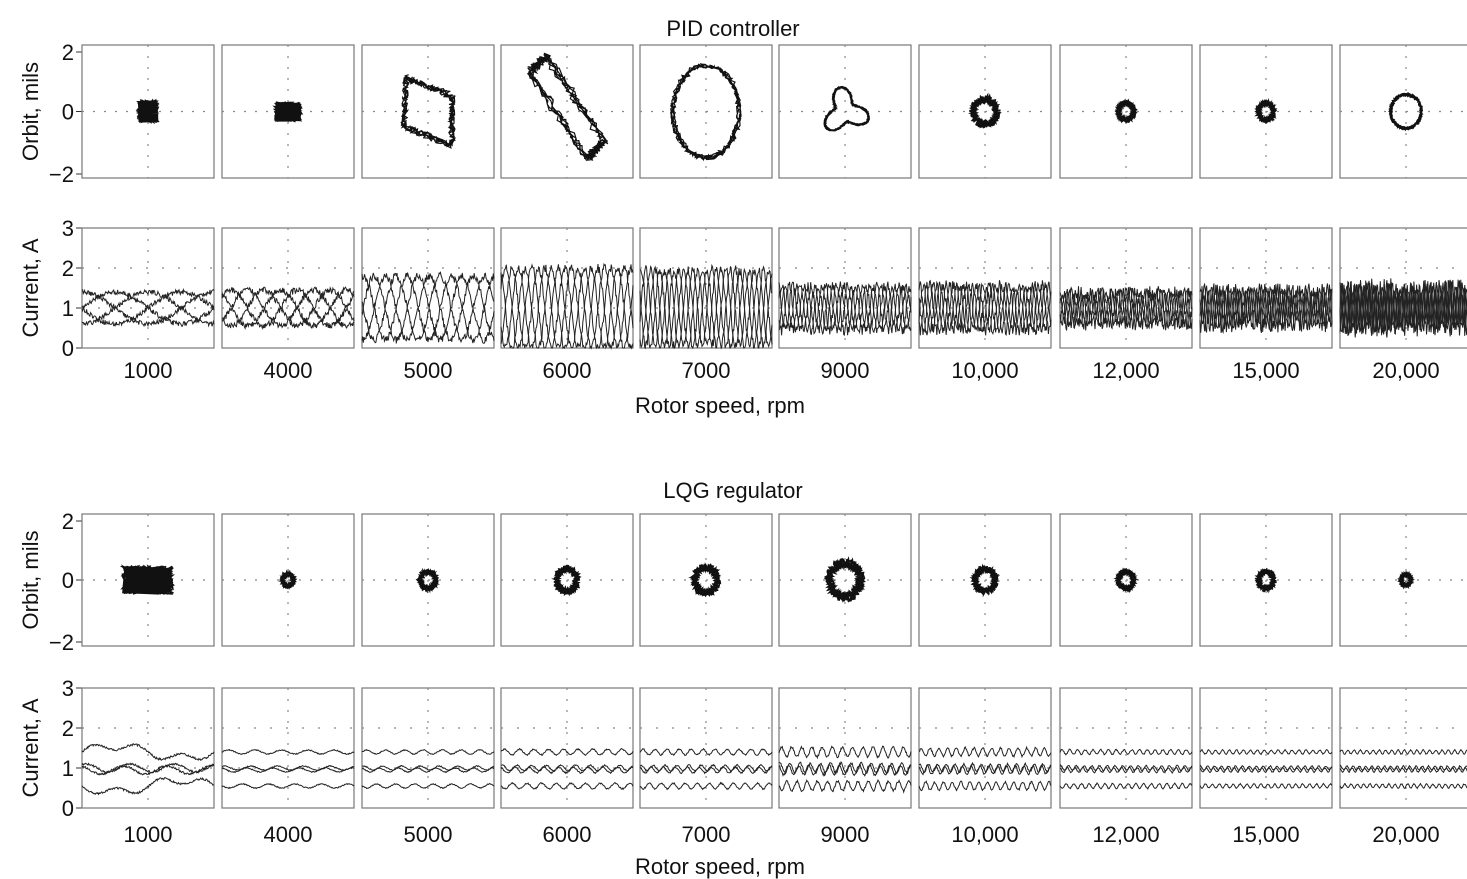  What do you see at coordinates (68, 728) in the screenshot?
I see `current-ytick-1-1: 2` at bounding box center [68, 728].